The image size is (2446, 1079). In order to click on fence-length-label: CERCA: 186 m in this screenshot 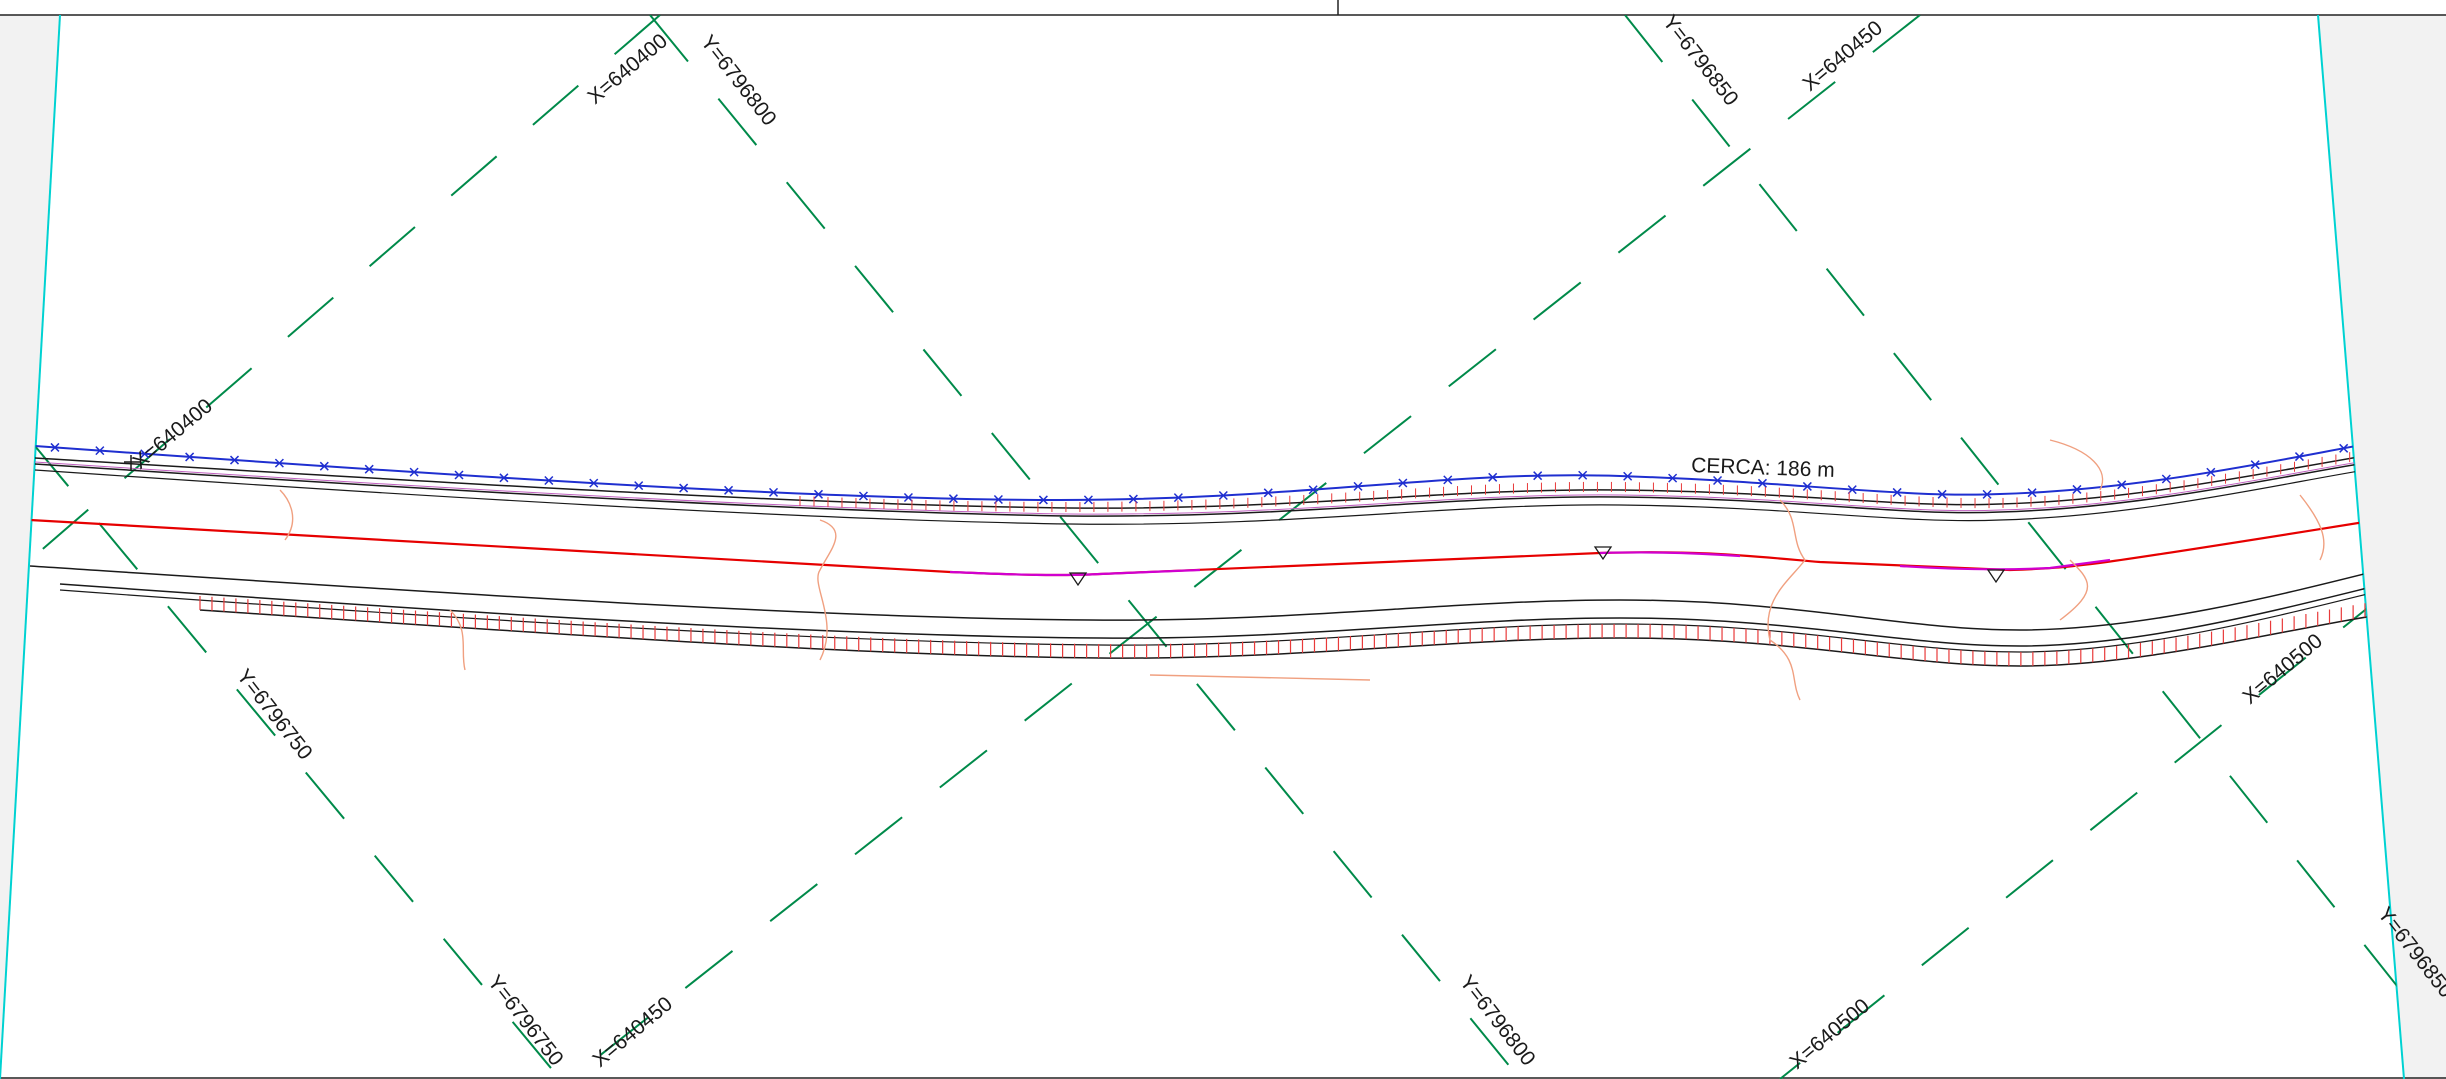, I will do `click(1763, 468)`.